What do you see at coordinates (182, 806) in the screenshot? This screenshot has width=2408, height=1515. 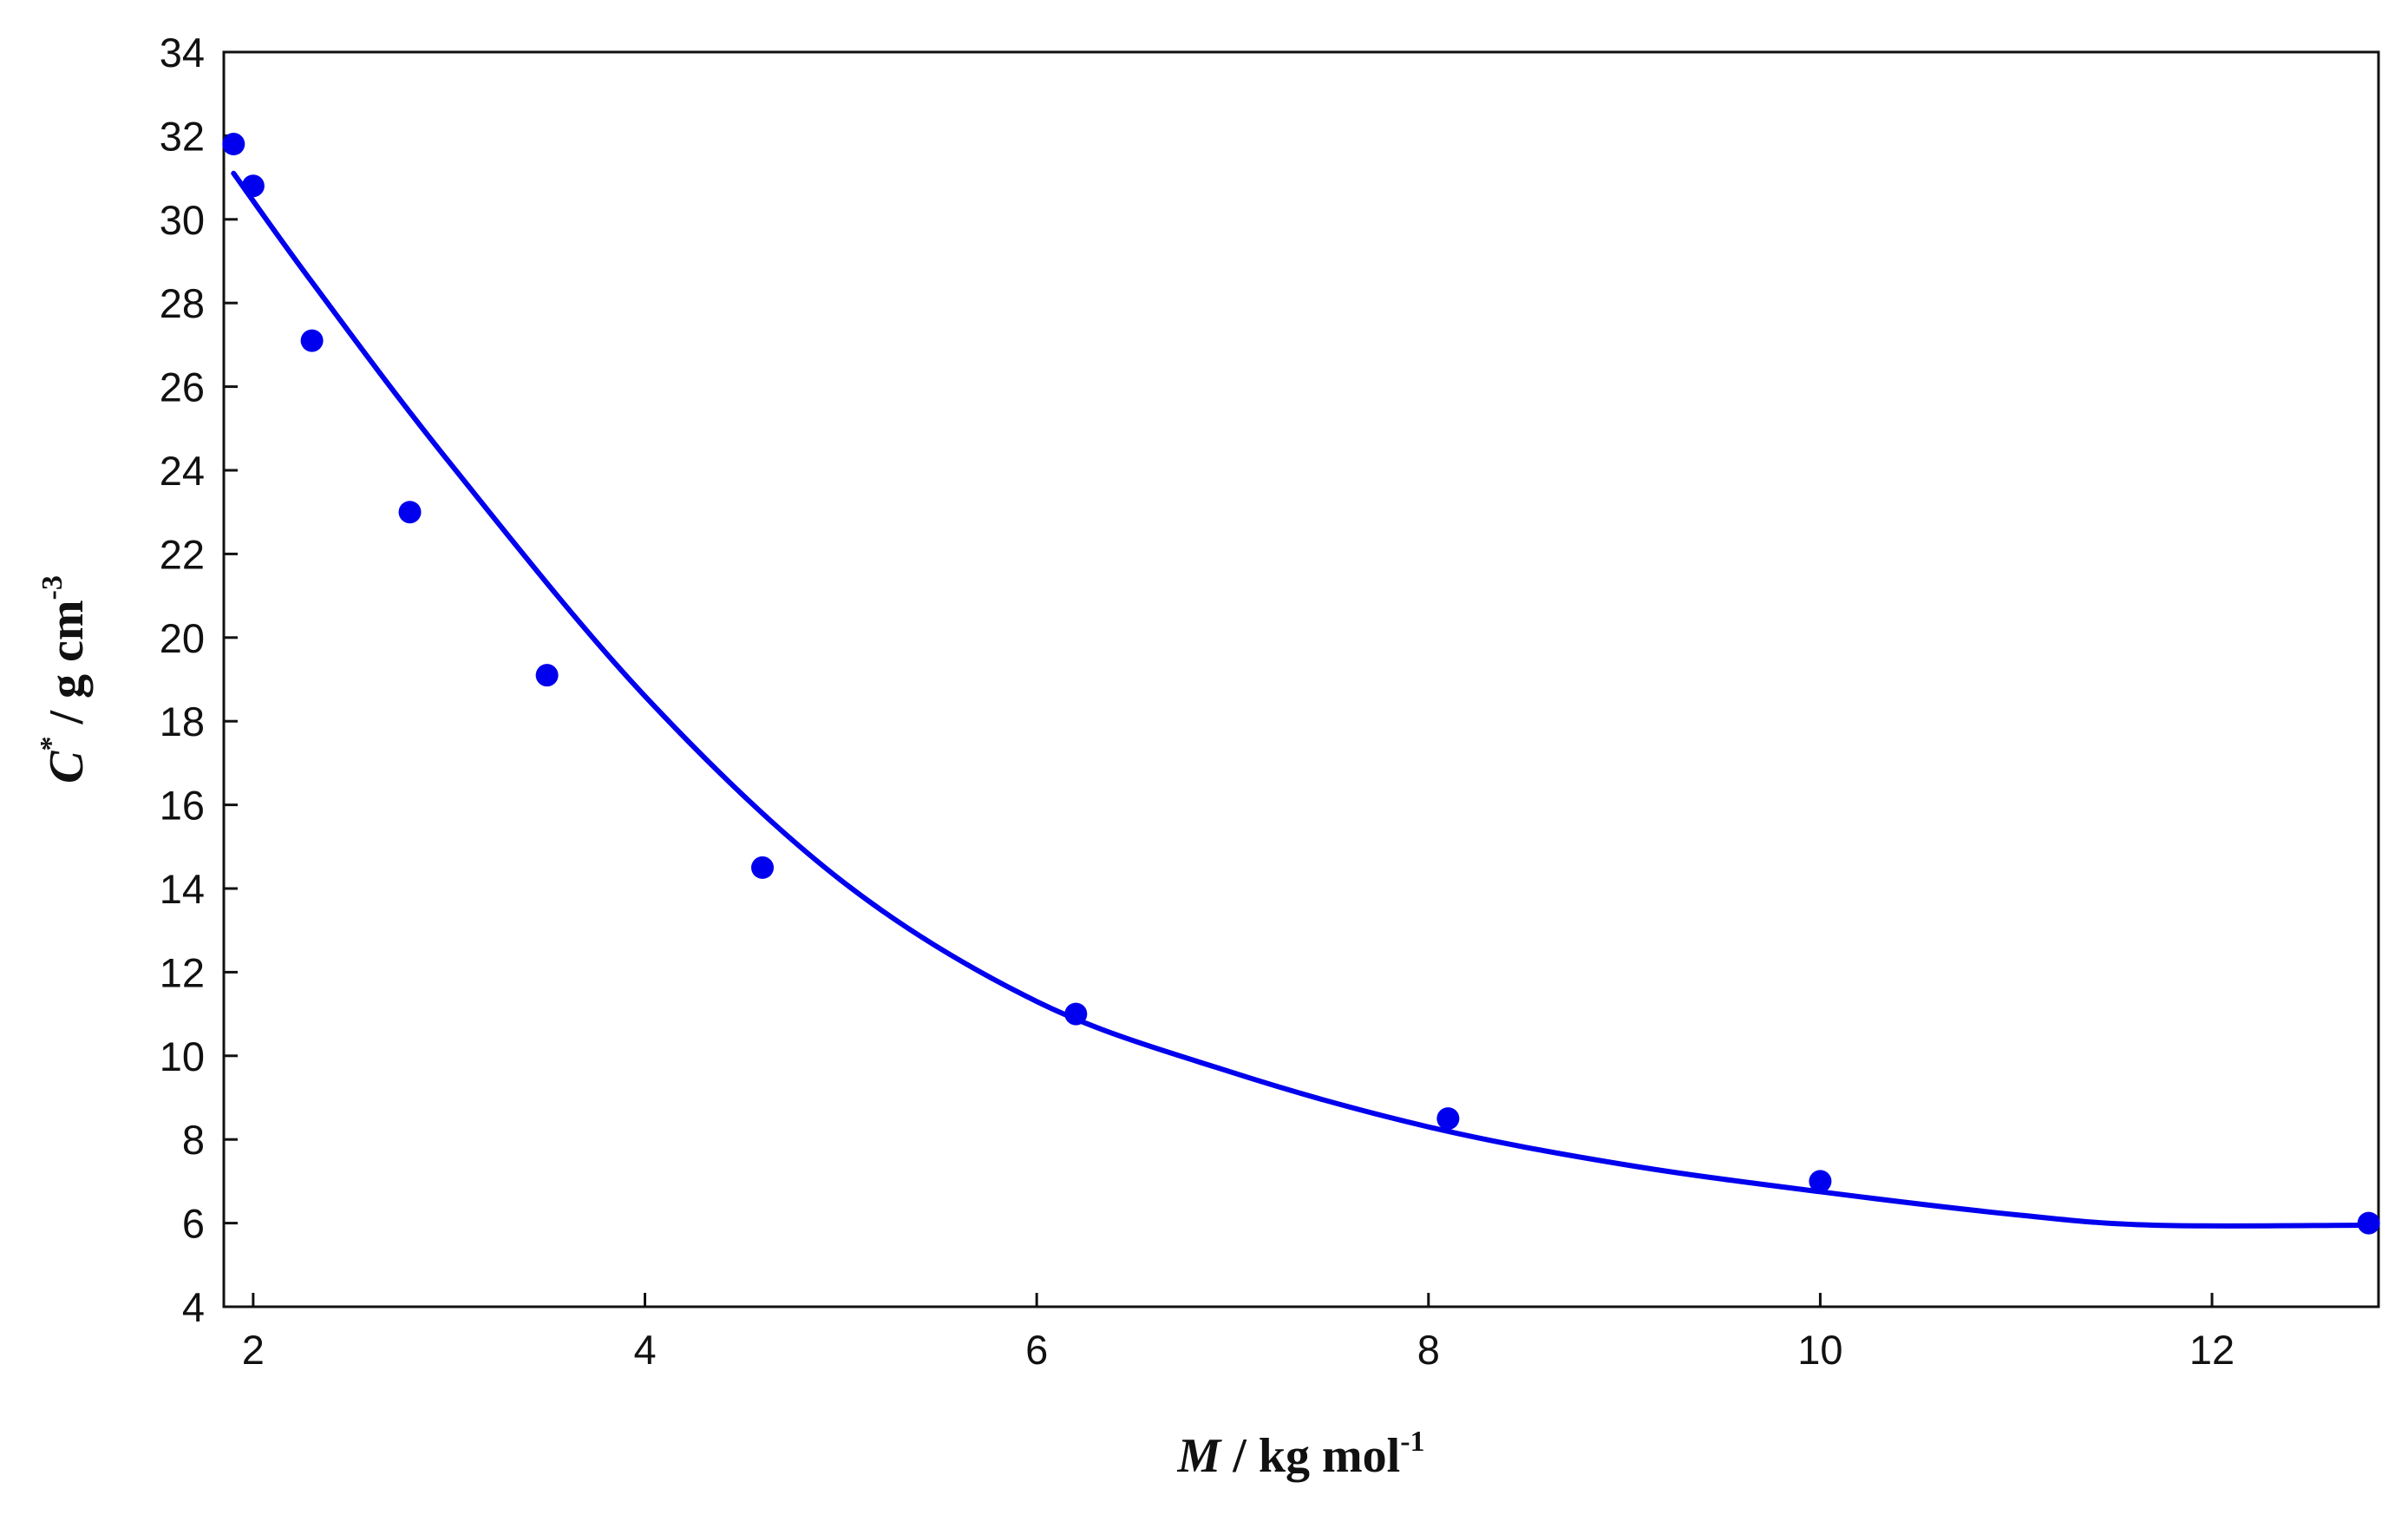 I see `y-tick-label: 16` at bounding box center [182, 806].